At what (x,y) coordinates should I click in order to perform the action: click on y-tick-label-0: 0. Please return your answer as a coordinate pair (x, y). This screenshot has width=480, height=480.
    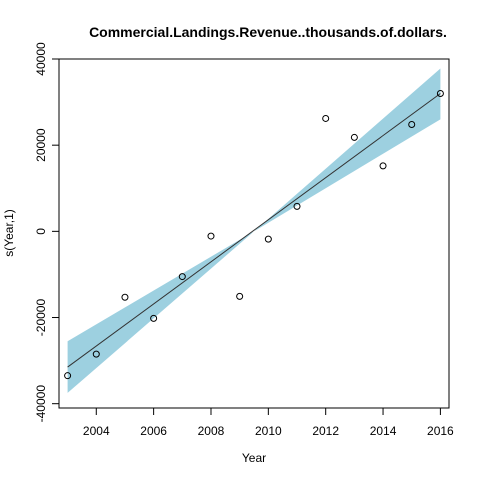
    Looking at the image, I should click on (41, 231).